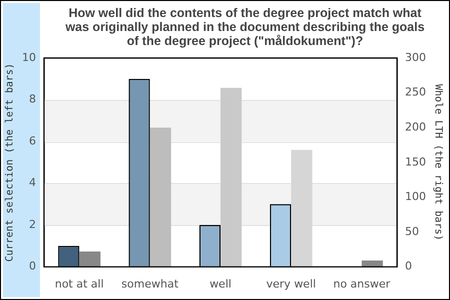 The height and width of the screenshot is (300, 450). What do you see at coordinates (415, 161) in the screenshot?
I see `y2-tick-label: 150` at bounding box center [415, 161].